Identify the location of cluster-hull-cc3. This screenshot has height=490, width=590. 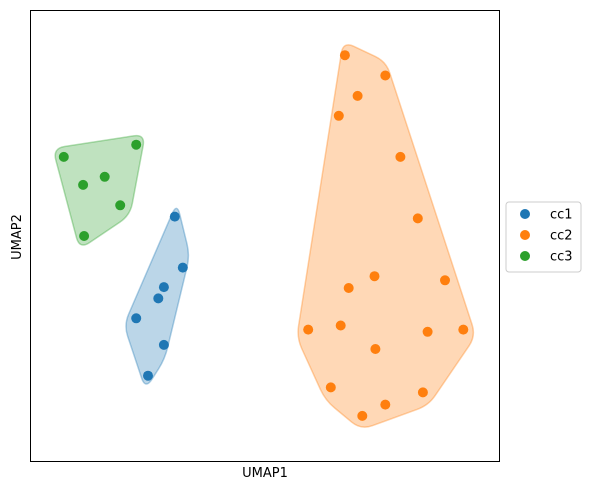
(99, 190).